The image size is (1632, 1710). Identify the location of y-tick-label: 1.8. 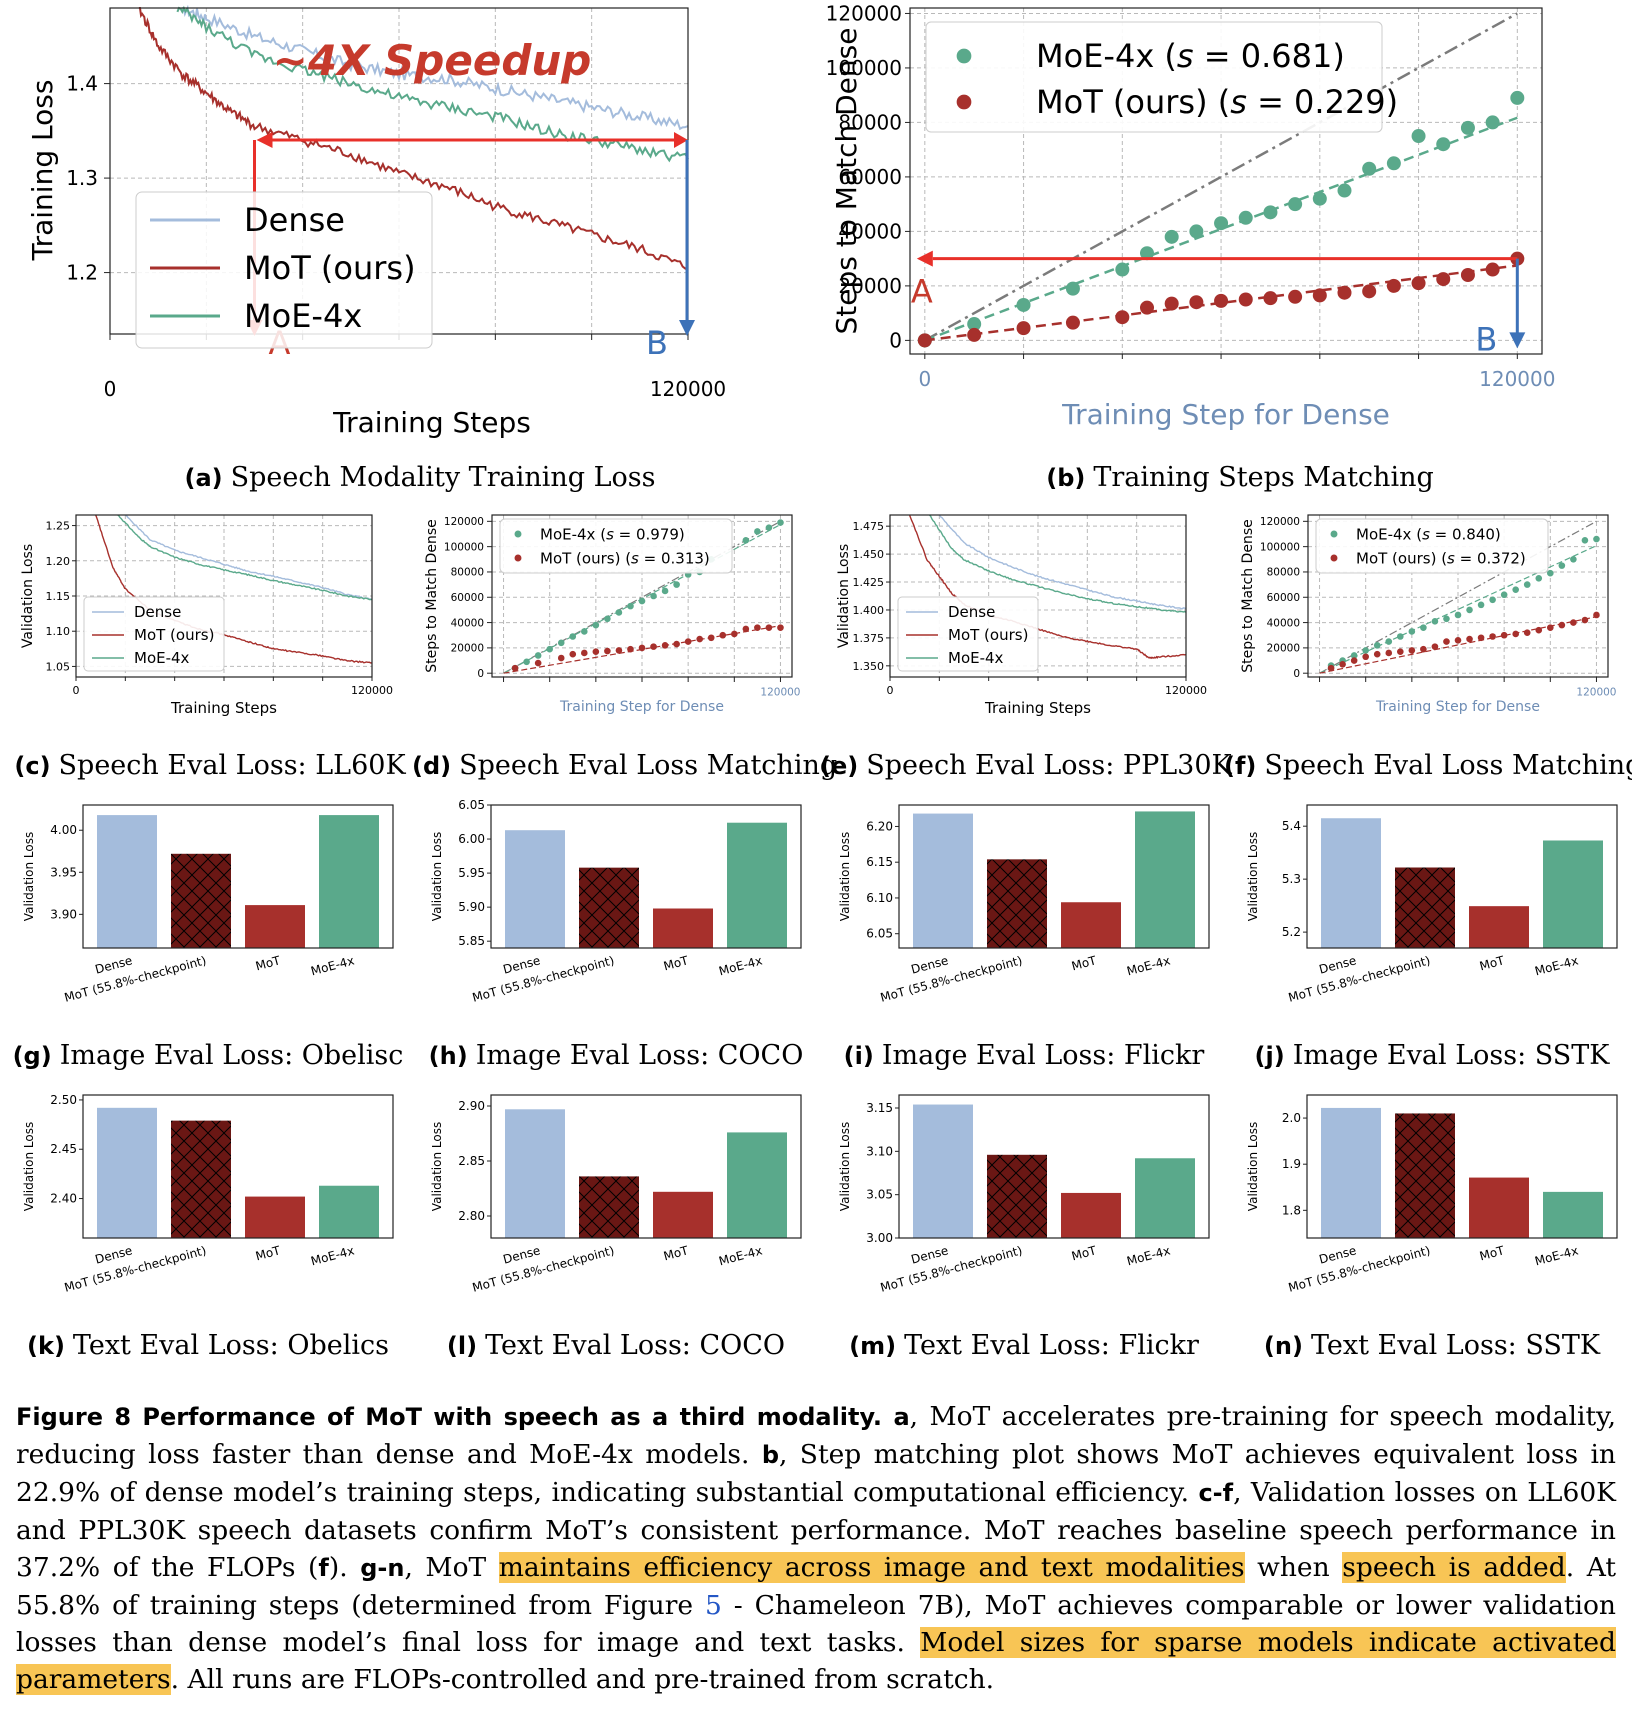
(1291, 1210).